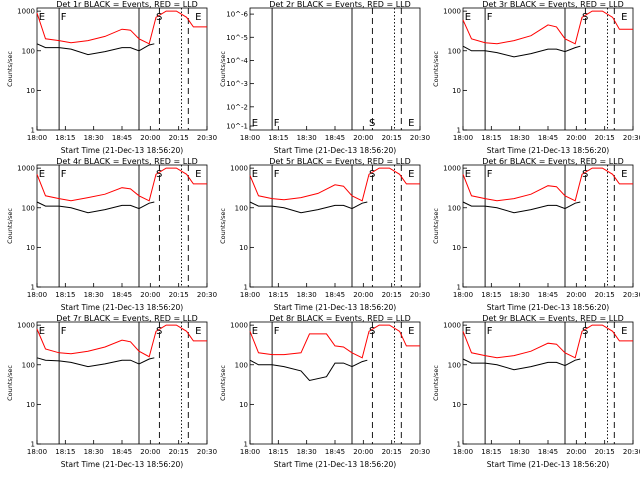 This screenshot has width=640, height=480. What do you see at coordinates (127, 318) in the screenshot?
I see `panel-title: Det 7r BLACK = Events, RED = LLD` at bounding box center [127, 318].